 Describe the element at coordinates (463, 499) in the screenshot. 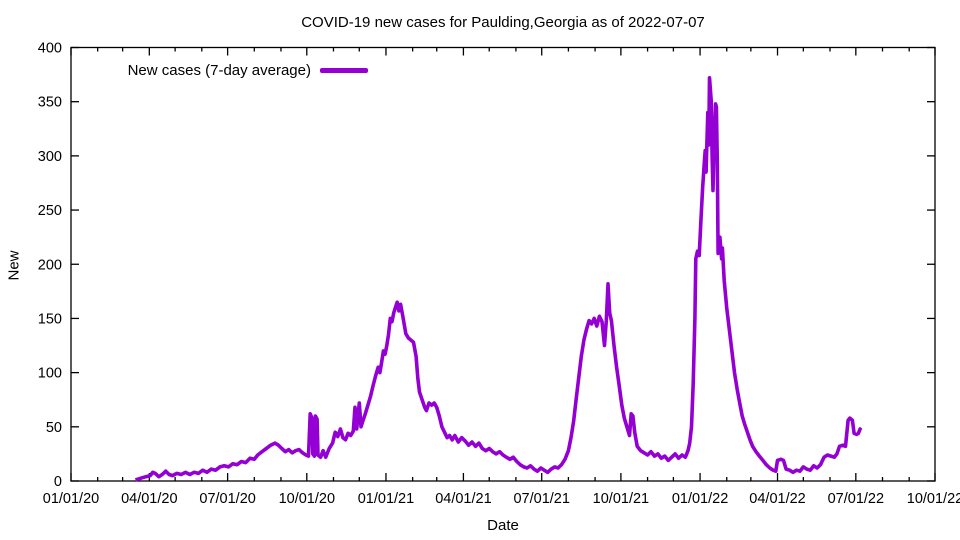

I see `x-tick-label: 04/01/21` at that location.